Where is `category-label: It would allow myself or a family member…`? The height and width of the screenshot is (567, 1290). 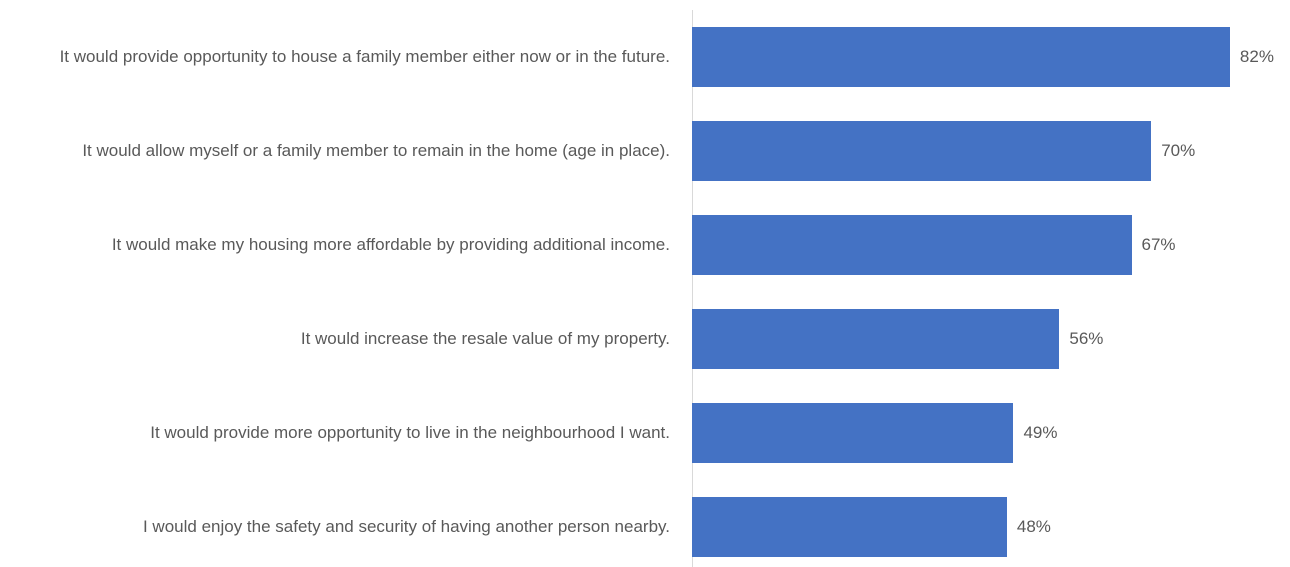 category-label: It would allow myself or a family member… is located at coordinates (376, 150).